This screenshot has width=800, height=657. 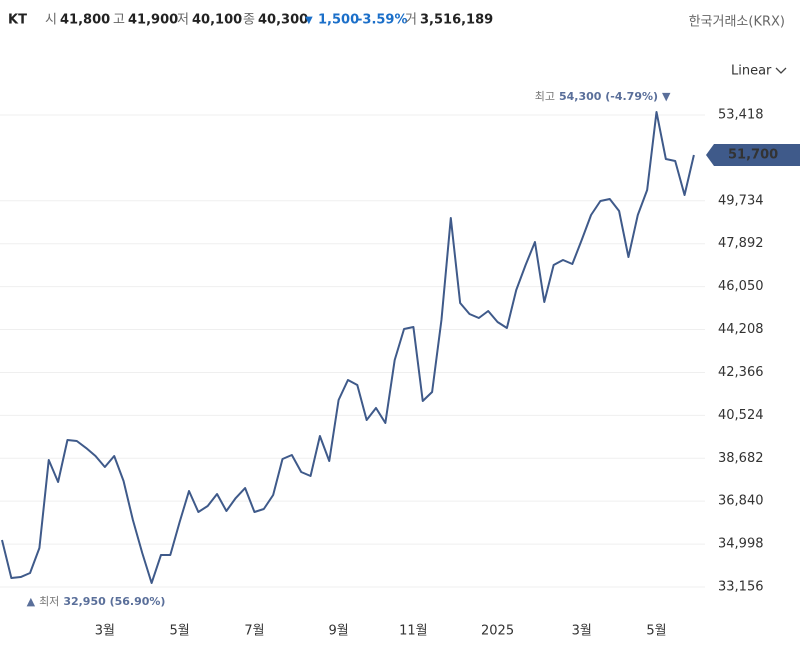 I want to click on high-label: 고, so click(x=119, y=20).